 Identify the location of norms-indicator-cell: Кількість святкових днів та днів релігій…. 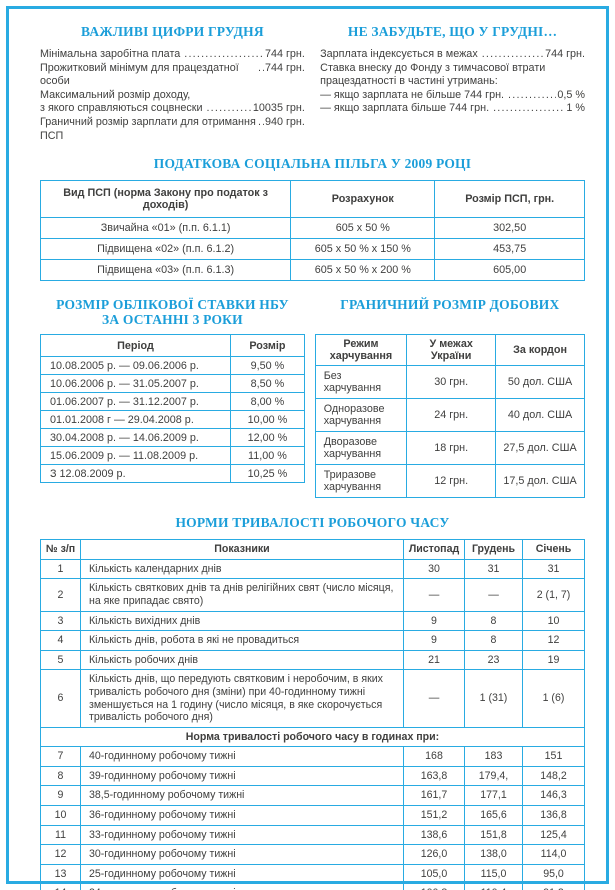
(242, 595).